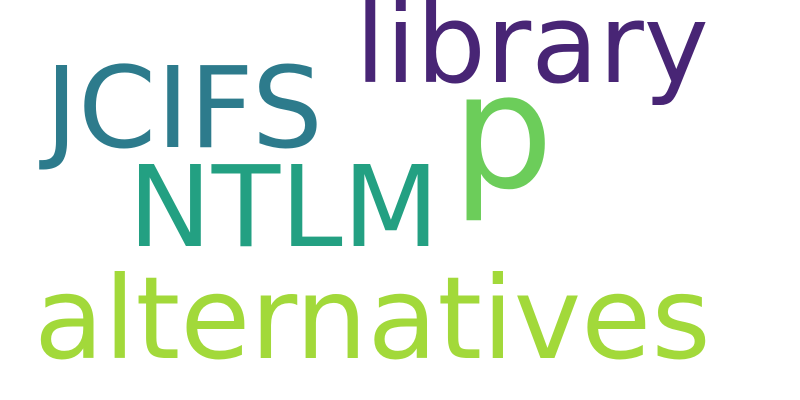 This screenshot has height=400, width=800. I want to click on word-ntlm: NTLM, so click(284, 208).